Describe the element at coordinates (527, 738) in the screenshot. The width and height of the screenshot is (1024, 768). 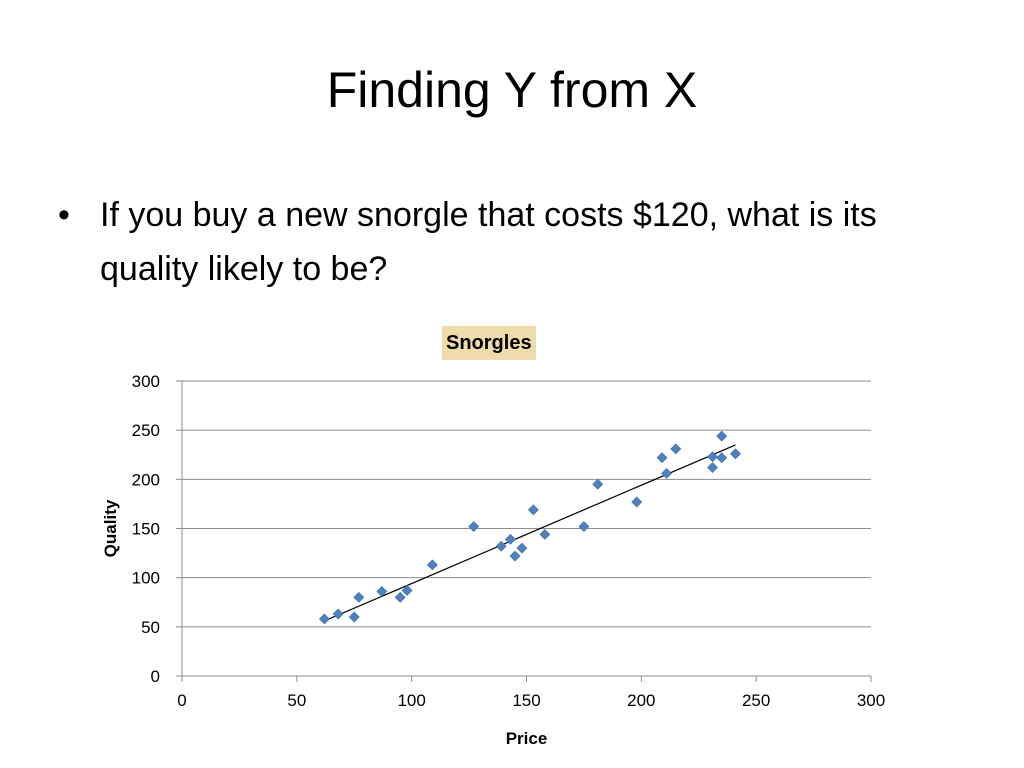
I see `x-axis-title: Price` at that location.